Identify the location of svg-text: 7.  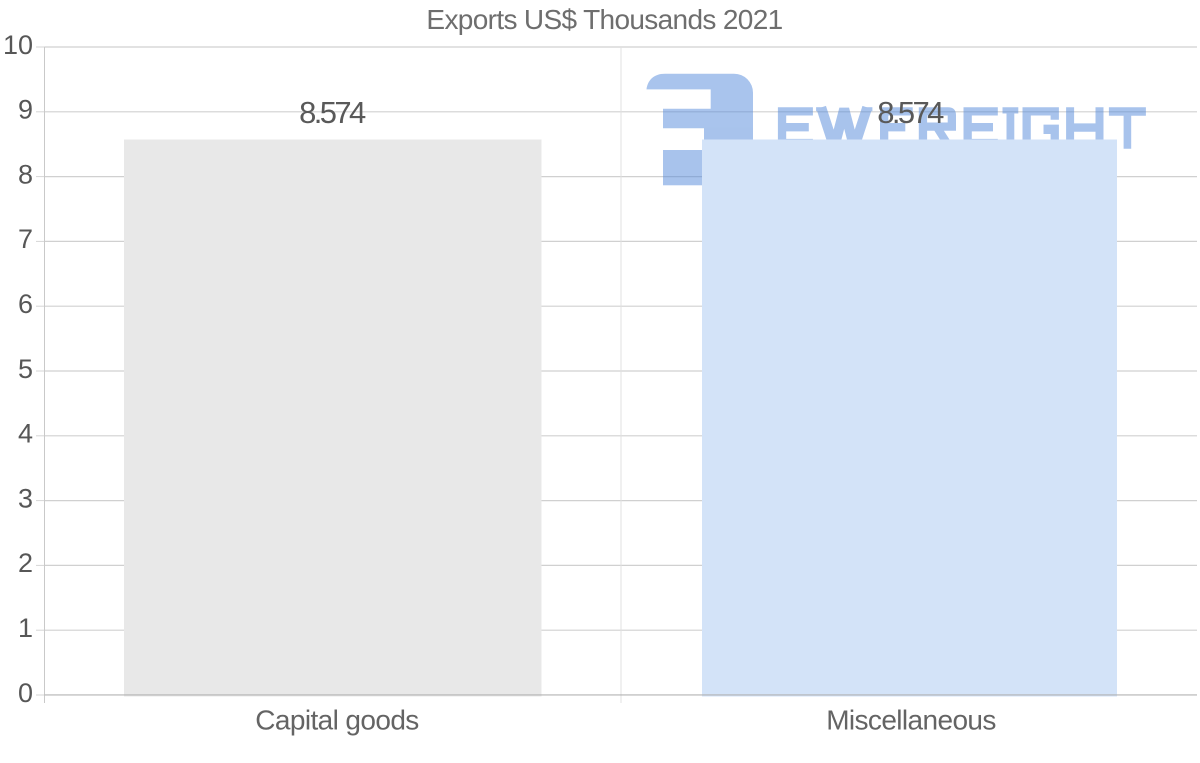
(25, 239).